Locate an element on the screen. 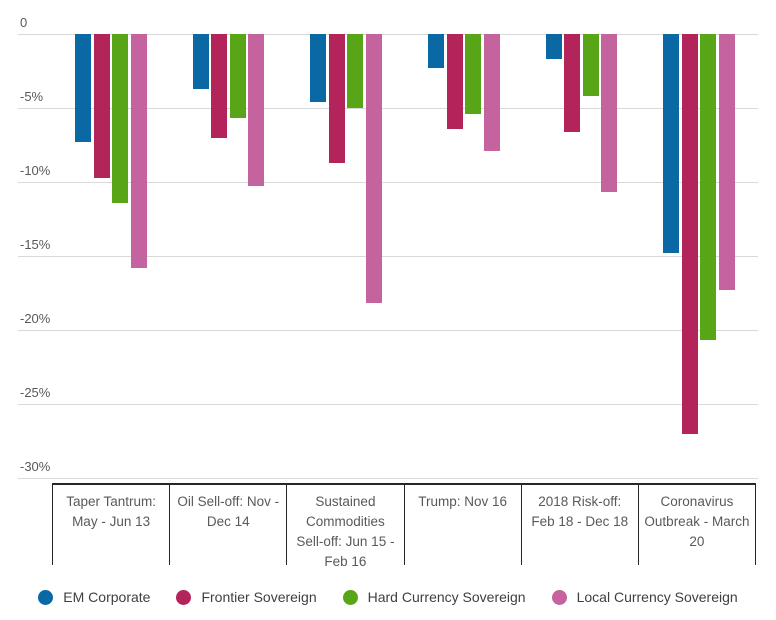  legend-item-local-currency-sovereign: Local Currency Sovereign is located at coordinates (644, 597).